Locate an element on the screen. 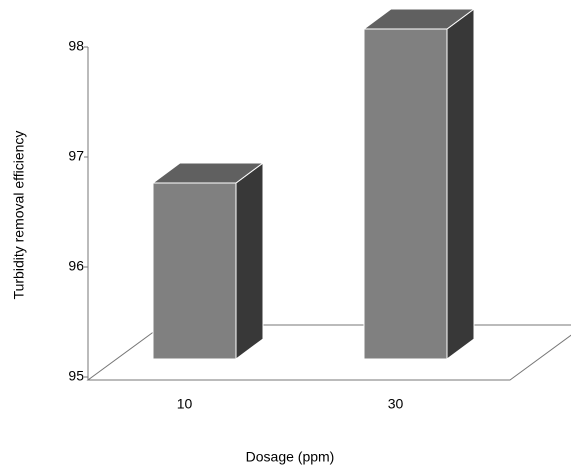 The image size is (571, 467). y-axis-label: Turbidity removal efficiency is located at coordinates (19, 215).